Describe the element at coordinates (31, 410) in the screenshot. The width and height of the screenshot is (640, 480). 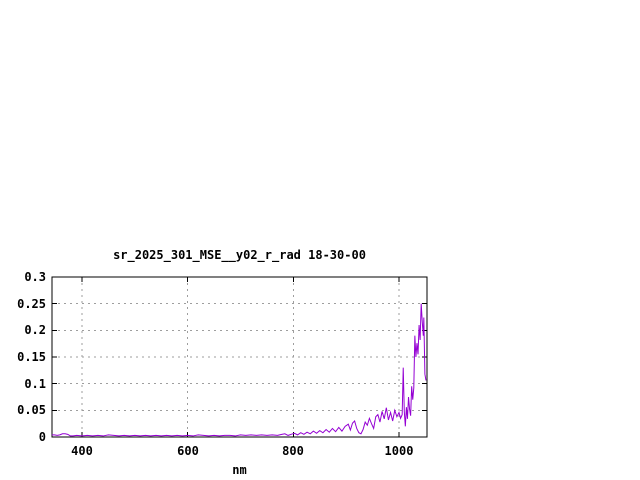
I see `y-tick-label-0.05: 0.05` at that location.